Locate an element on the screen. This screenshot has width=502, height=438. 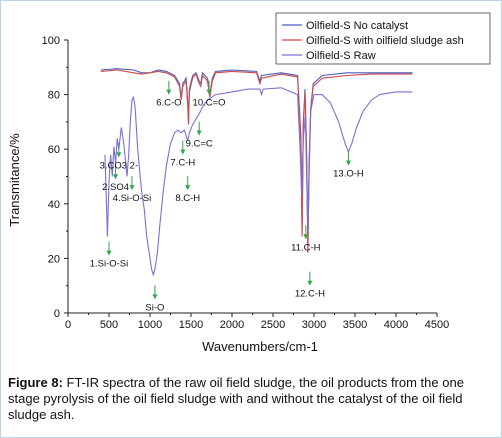
annotation-4: 4.Si-O-Si is located at coordinates (132, 190).